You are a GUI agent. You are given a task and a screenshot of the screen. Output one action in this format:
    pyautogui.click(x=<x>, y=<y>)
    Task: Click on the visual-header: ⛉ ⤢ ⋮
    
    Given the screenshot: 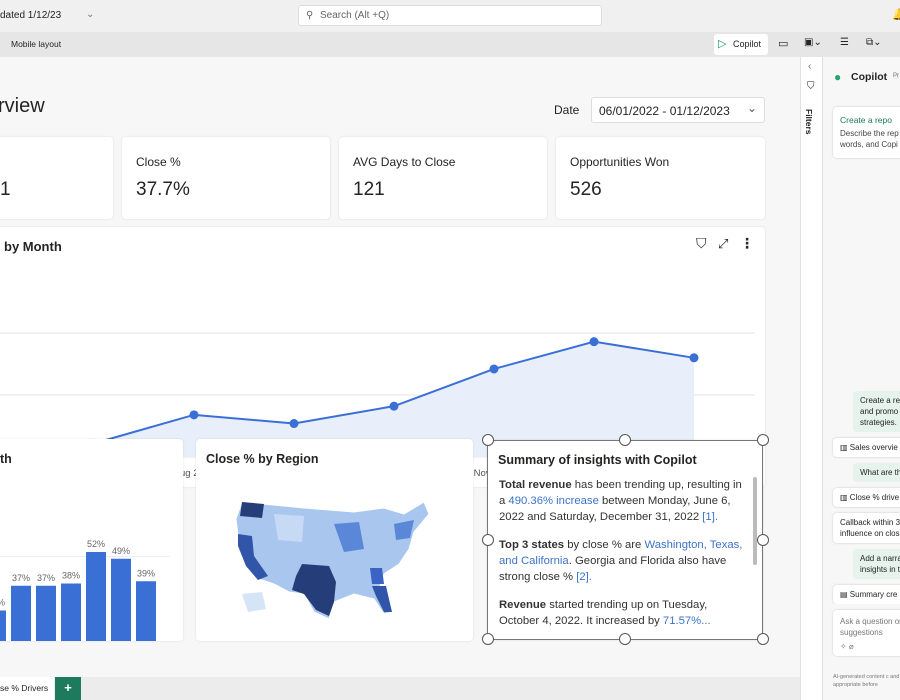 What is the action you would take?
    pyautogui.click(x=725, y=245)
    